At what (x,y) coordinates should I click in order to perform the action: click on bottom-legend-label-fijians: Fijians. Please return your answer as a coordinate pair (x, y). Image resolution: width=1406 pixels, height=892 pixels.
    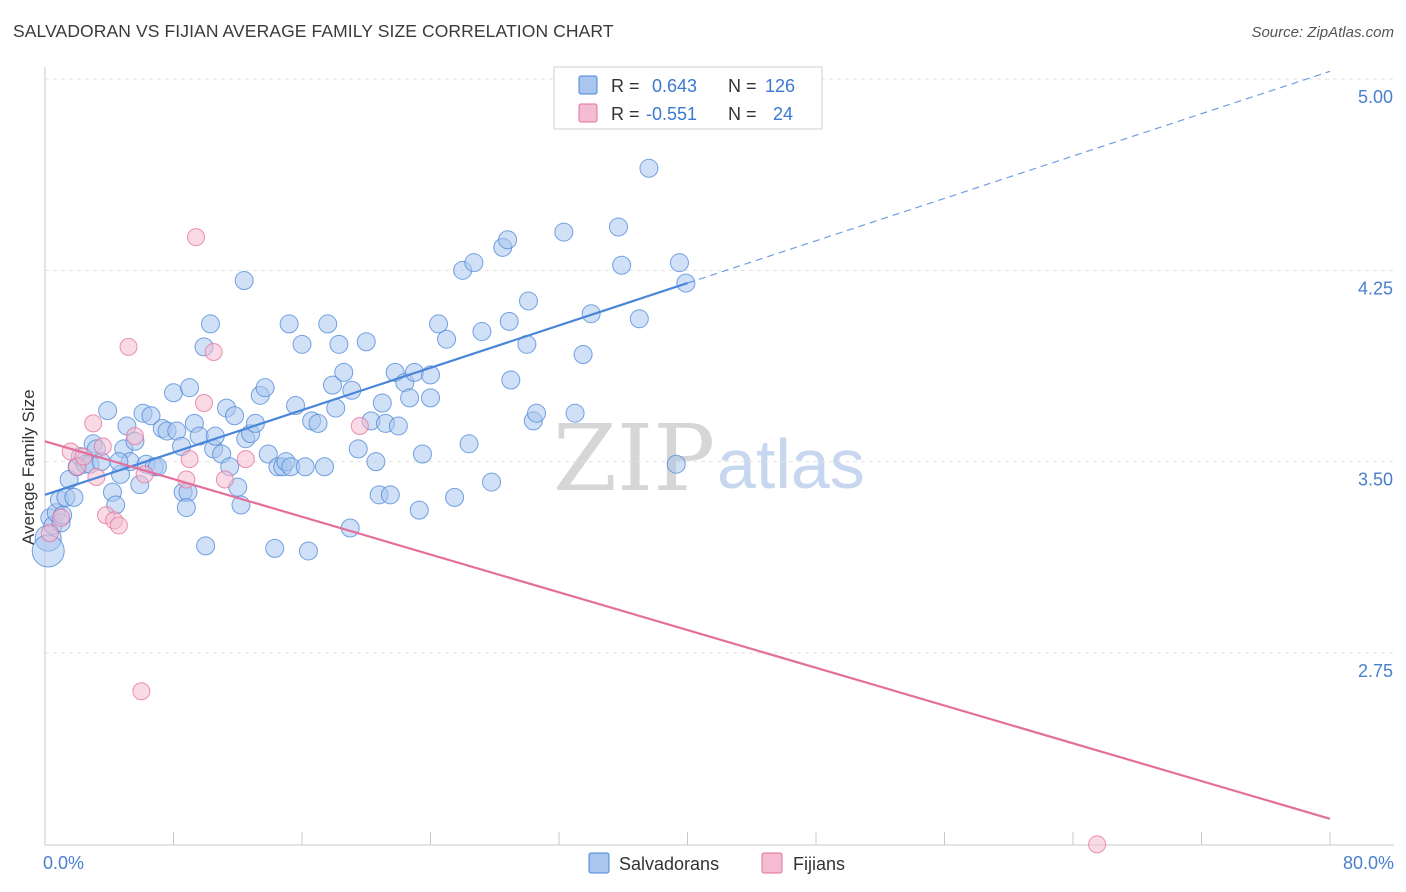
    Looking at the image, I should click on (819, 864).